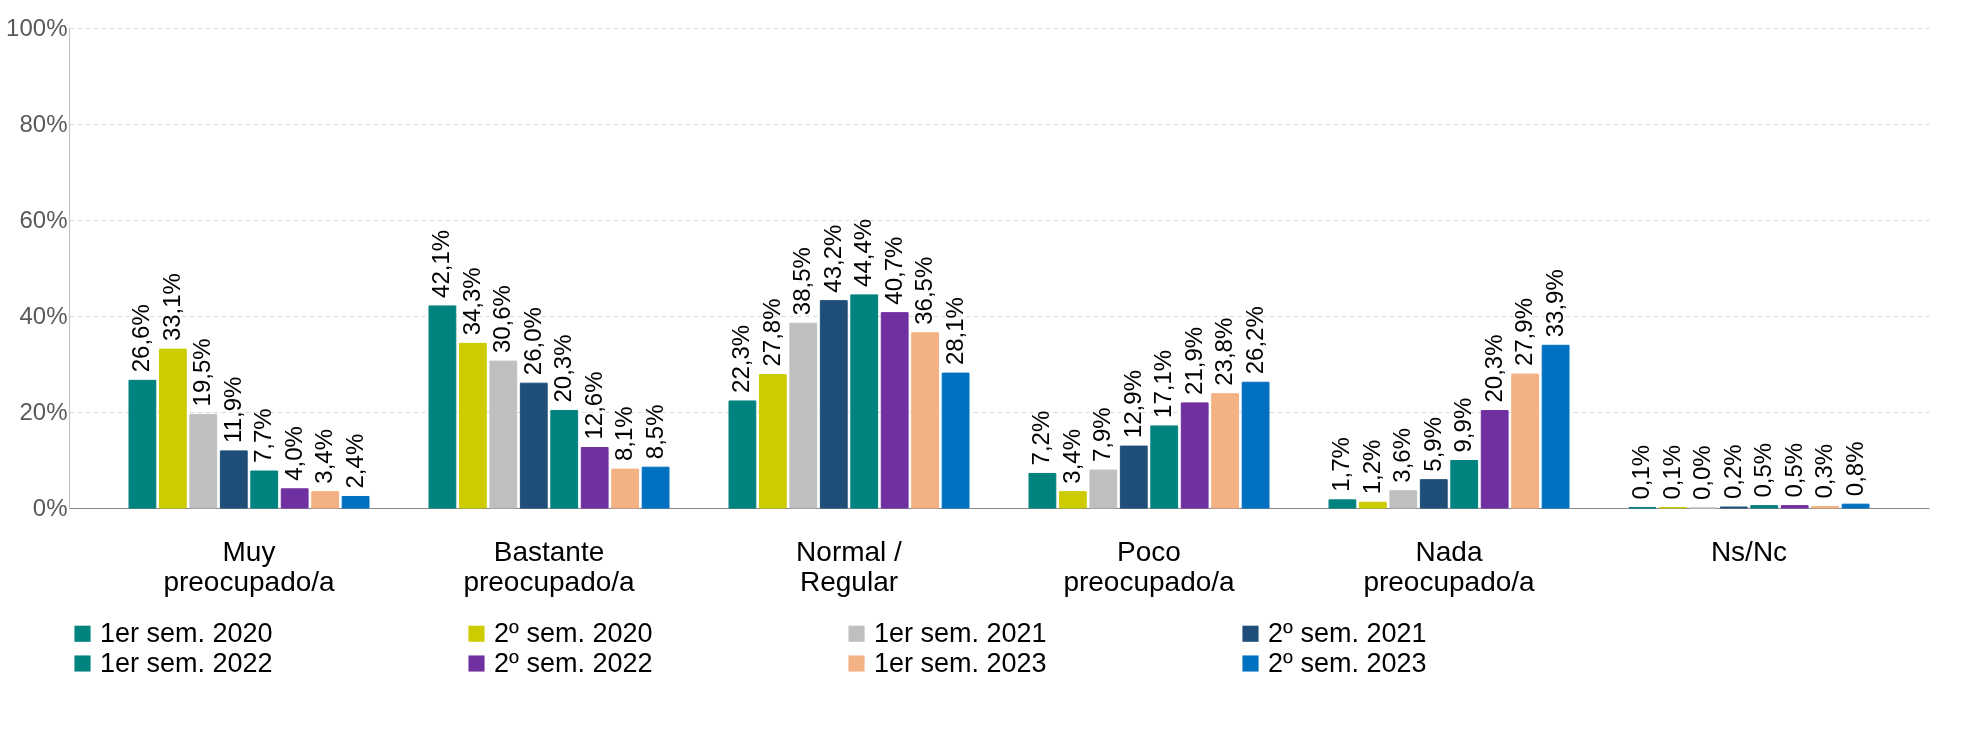 The image size is (1972, 738). What do you see at coordinates (1449, 566) in the screenshot?
I see `x-tick-label: Nada preocupado/a` at bounding box center [1449, 566].